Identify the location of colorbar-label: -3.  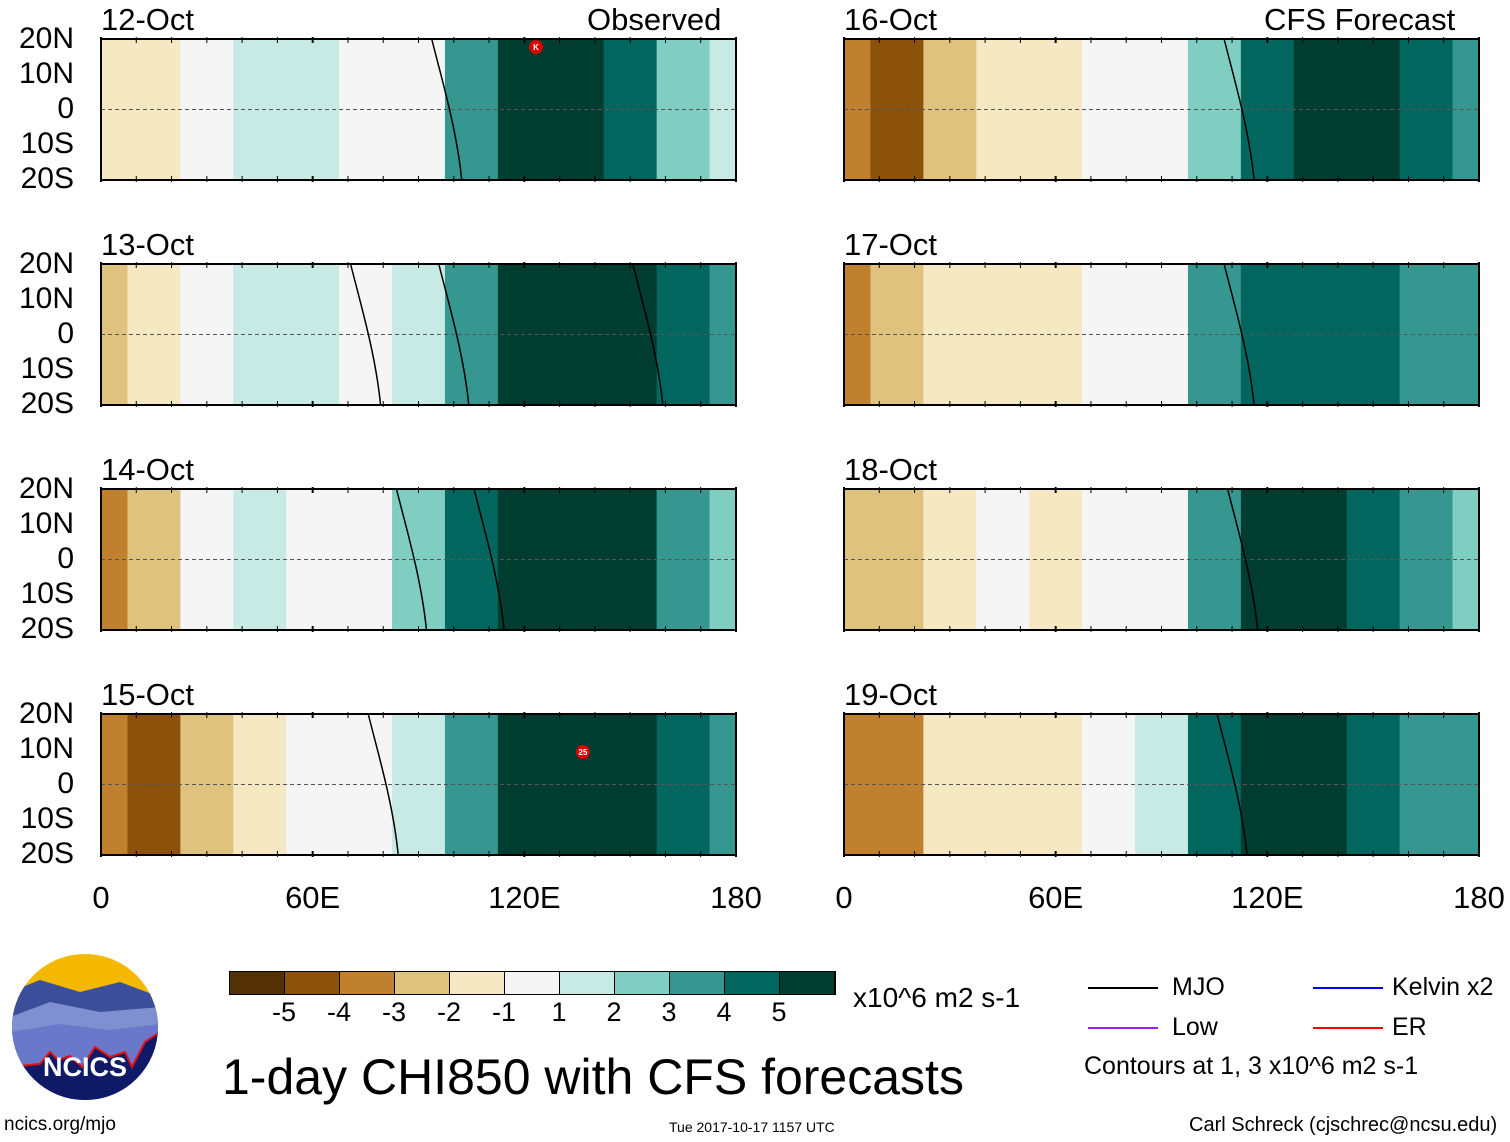
(393, 1012).